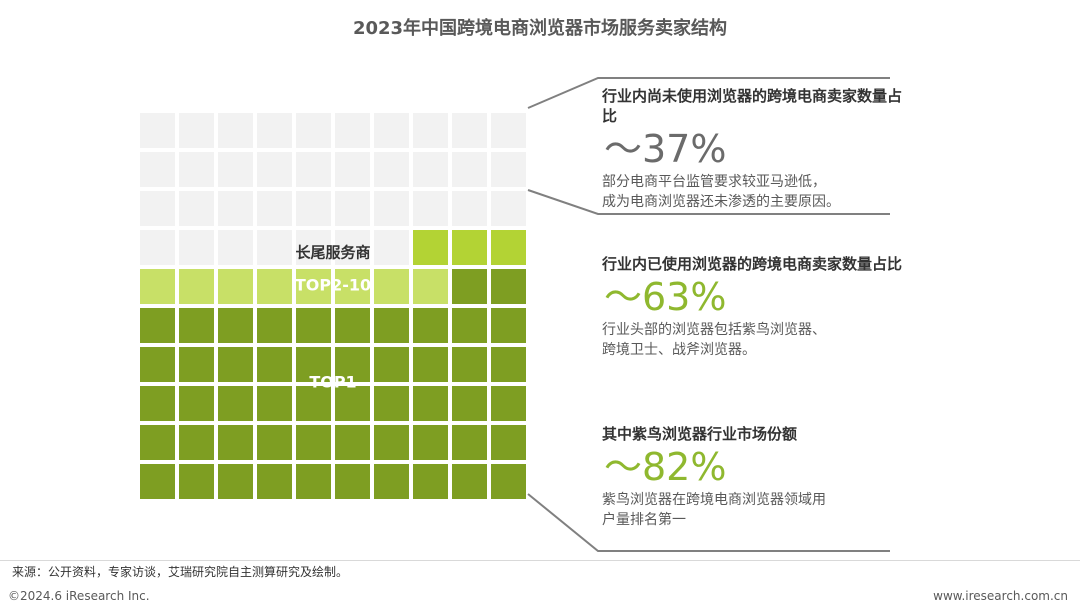  What do you see at coordinates (752, 106) in the screenshot?
I see `annotation-heading: 行业内尚未使用浏览器的跨境电商卖家数量占比` at bounding box center [752, 106].